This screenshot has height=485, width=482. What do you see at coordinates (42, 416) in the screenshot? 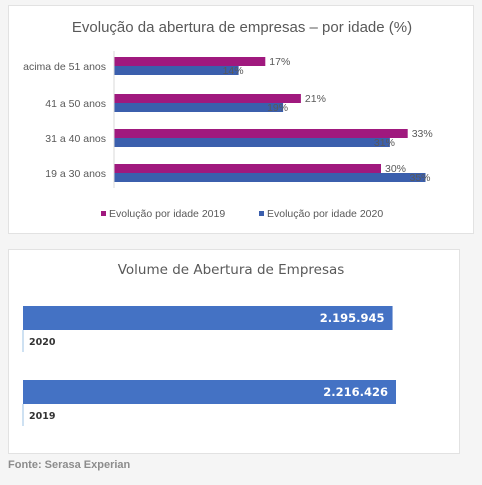
I see `category-label: 2019` at bounding box center [42, 416].